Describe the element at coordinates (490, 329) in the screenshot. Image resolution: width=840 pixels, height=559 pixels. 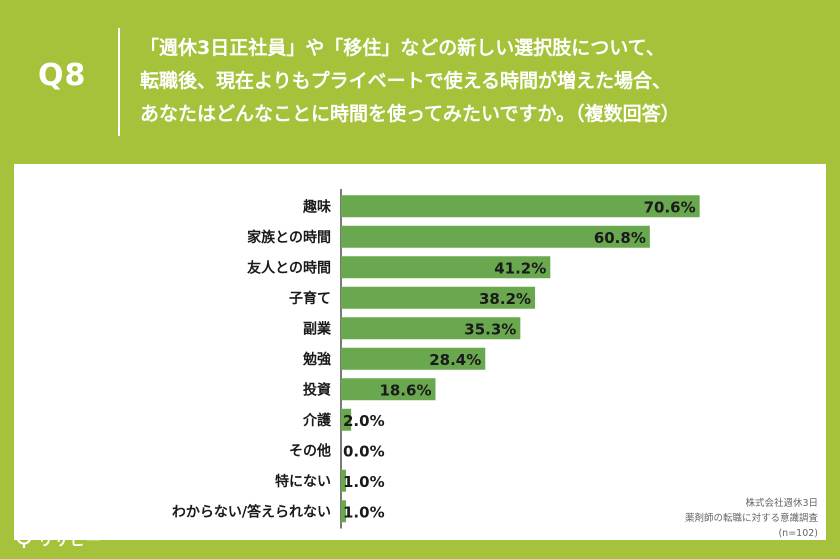
I see `value-label: 35.3%` at that location.